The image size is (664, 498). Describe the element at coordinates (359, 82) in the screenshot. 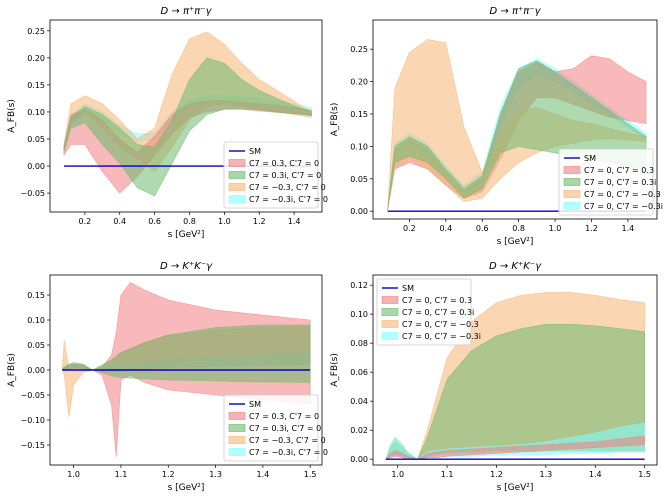

I see `y-tick-label: 0.20` at that location.